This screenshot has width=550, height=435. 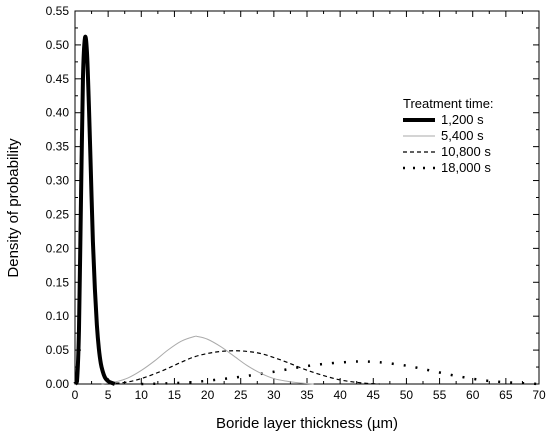 I want to click on x-tick-label: 25, so click(x=241, y=395).